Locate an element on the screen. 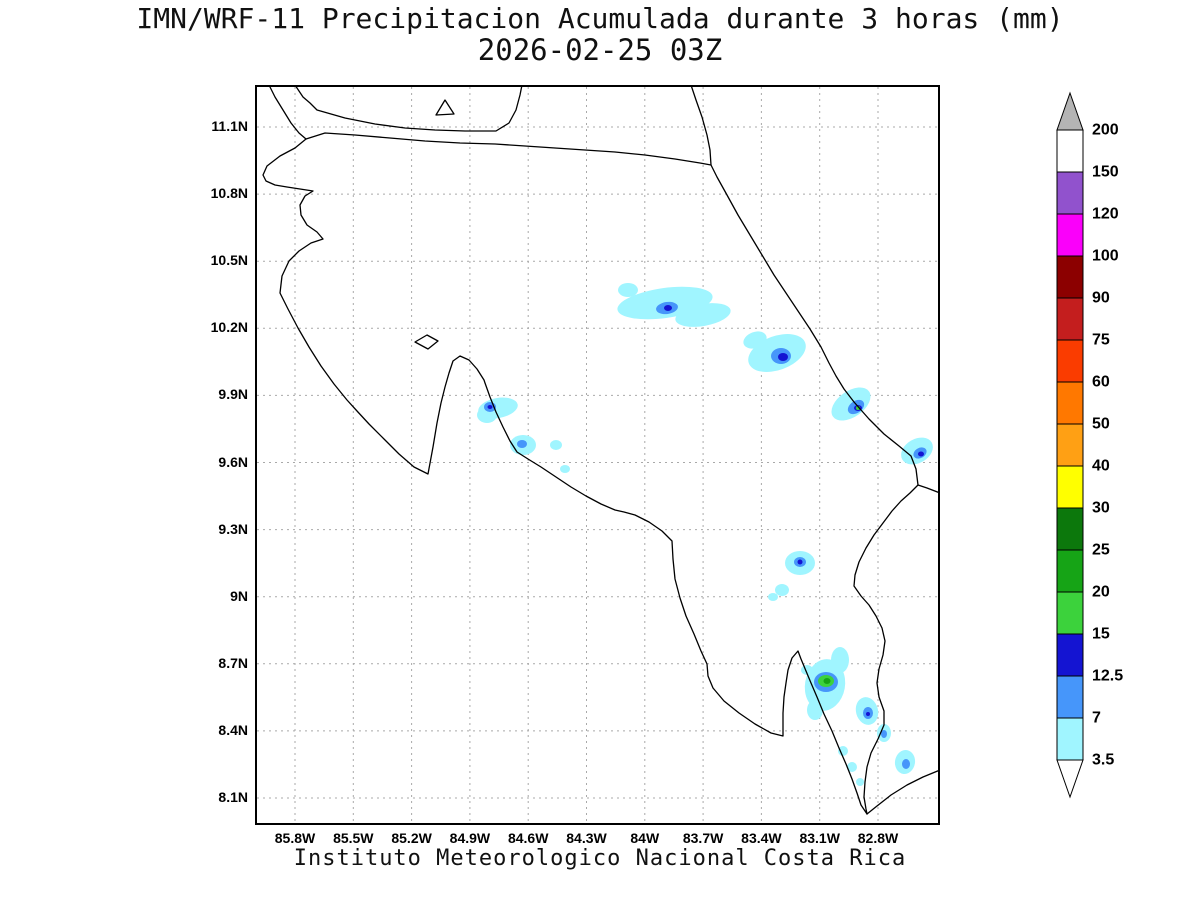 Image resolution: width=1200 pixels, height=900 pixels. lon-tick-label: 82.8W is located at coordinates (878, 838).